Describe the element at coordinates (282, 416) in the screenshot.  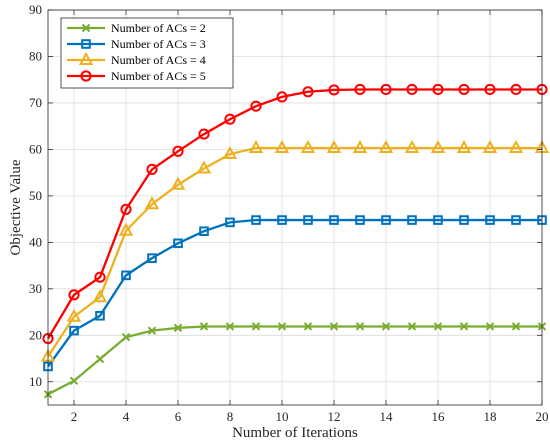
I see `x-tick-label: 10` at that location.